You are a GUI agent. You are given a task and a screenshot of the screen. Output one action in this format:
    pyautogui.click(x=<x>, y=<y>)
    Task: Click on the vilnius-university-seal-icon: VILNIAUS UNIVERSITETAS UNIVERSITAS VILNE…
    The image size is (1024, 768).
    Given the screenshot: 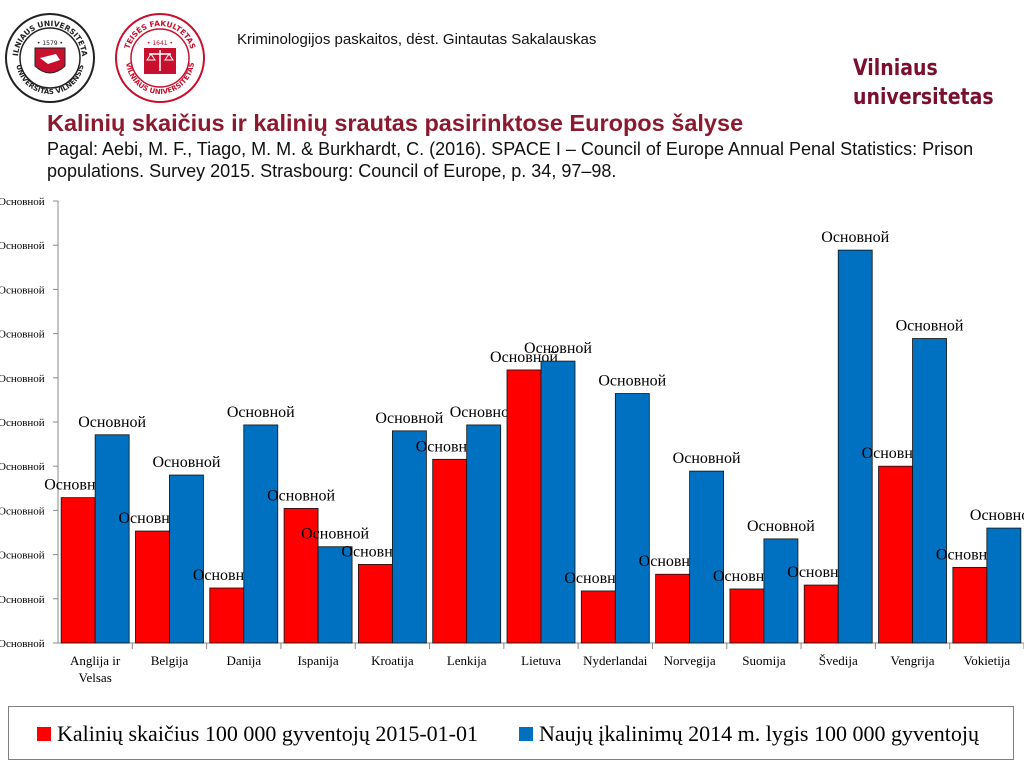 What is the action you would take?
    pyautogui.click(x=48, y=52)
    